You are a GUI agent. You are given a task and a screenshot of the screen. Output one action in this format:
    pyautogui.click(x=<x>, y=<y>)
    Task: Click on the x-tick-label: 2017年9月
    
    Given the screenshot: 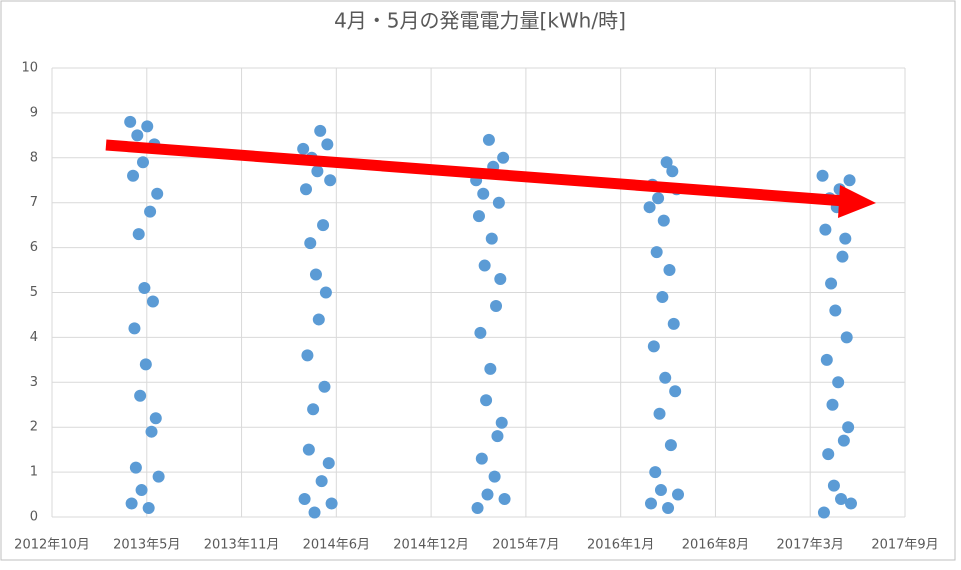 What is the action you would take?
    pyautogui.click(x=904, y=545)
    